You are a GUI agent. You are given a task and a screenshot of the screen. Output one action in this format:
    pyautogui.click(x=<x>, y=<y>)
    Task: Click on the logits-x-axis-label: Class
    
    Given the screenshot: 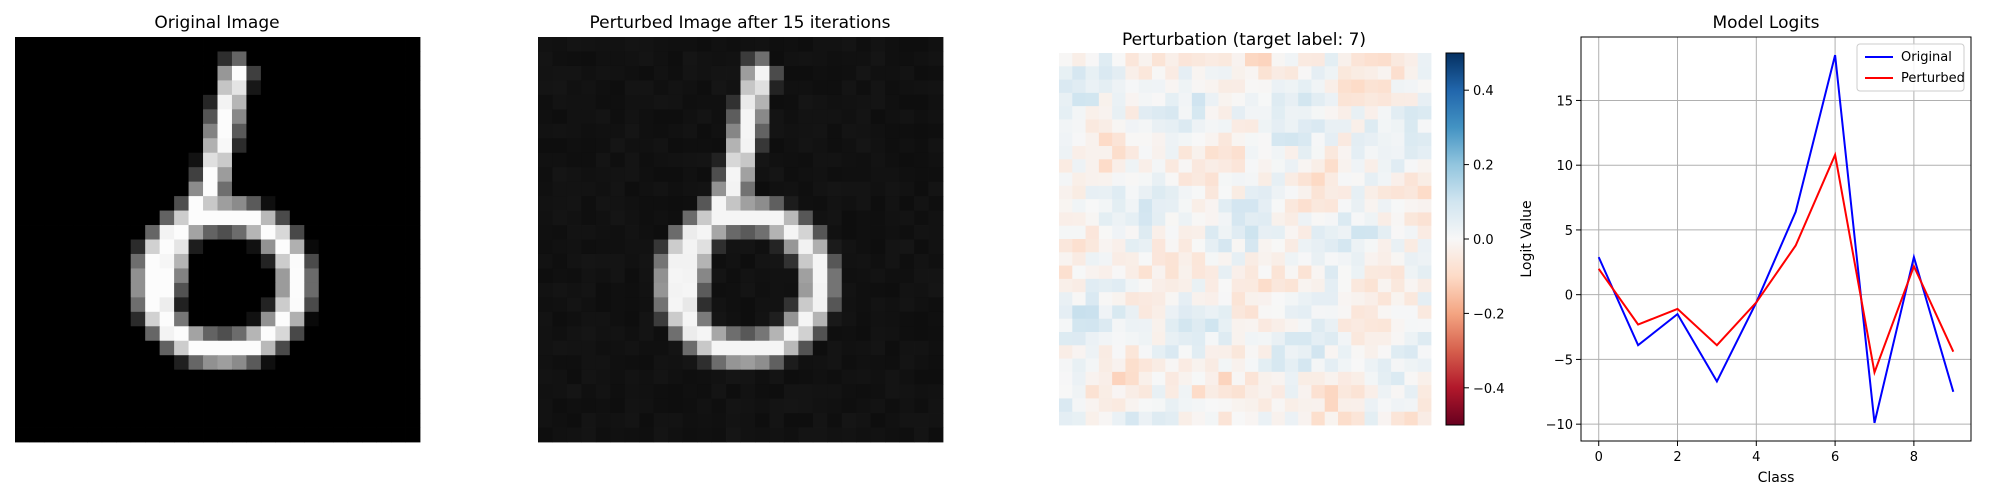 What is the action you would take?
    pyautogui.click(x=1776, y=478)
    